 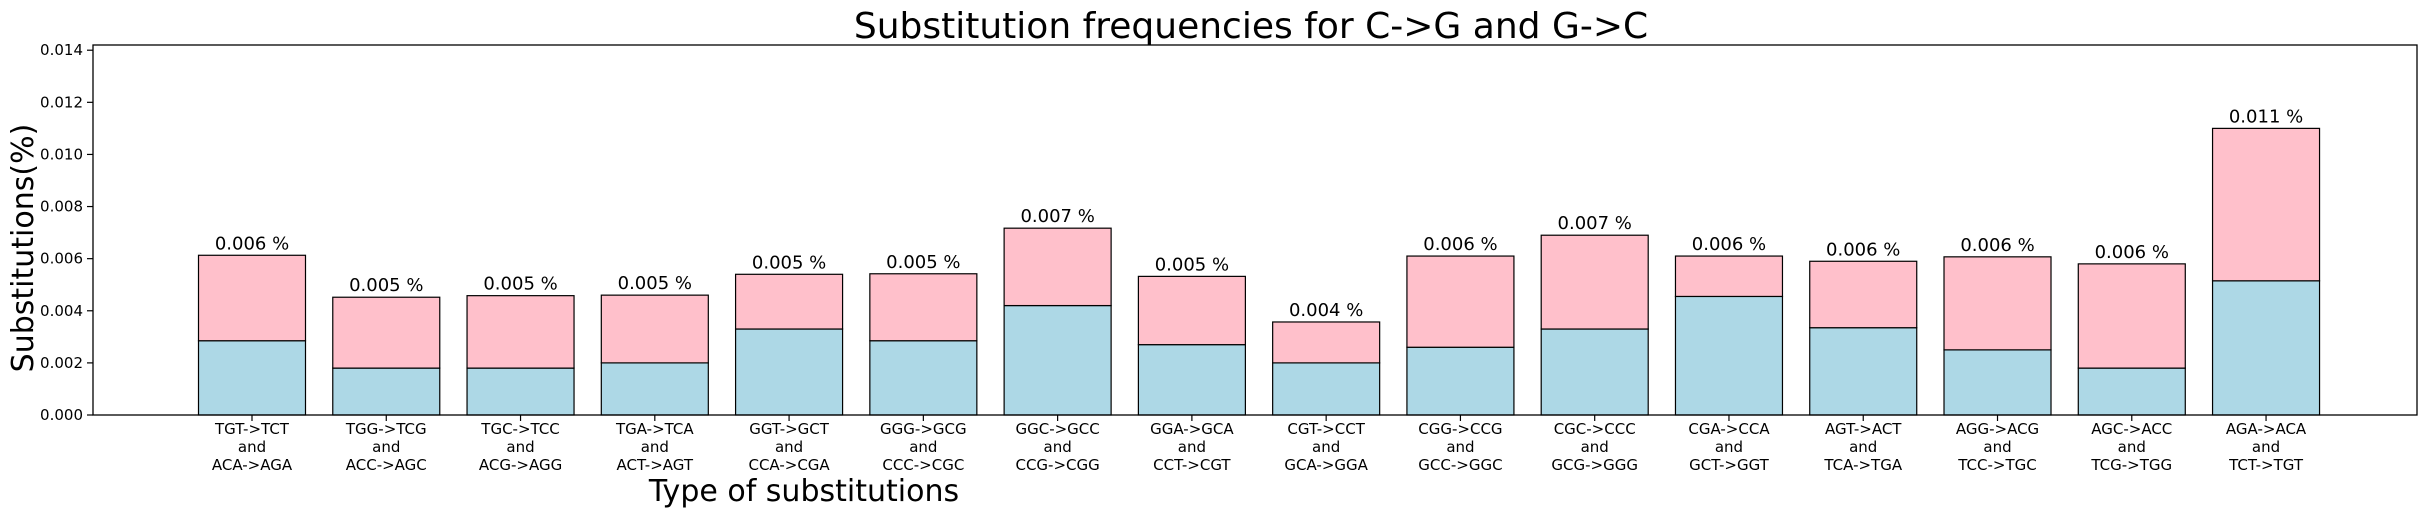 What do you see at coordinates (654, 429) in the screenshot?
I see `x-tick-label: TGA->TCA` at bounding box center [654, 429].